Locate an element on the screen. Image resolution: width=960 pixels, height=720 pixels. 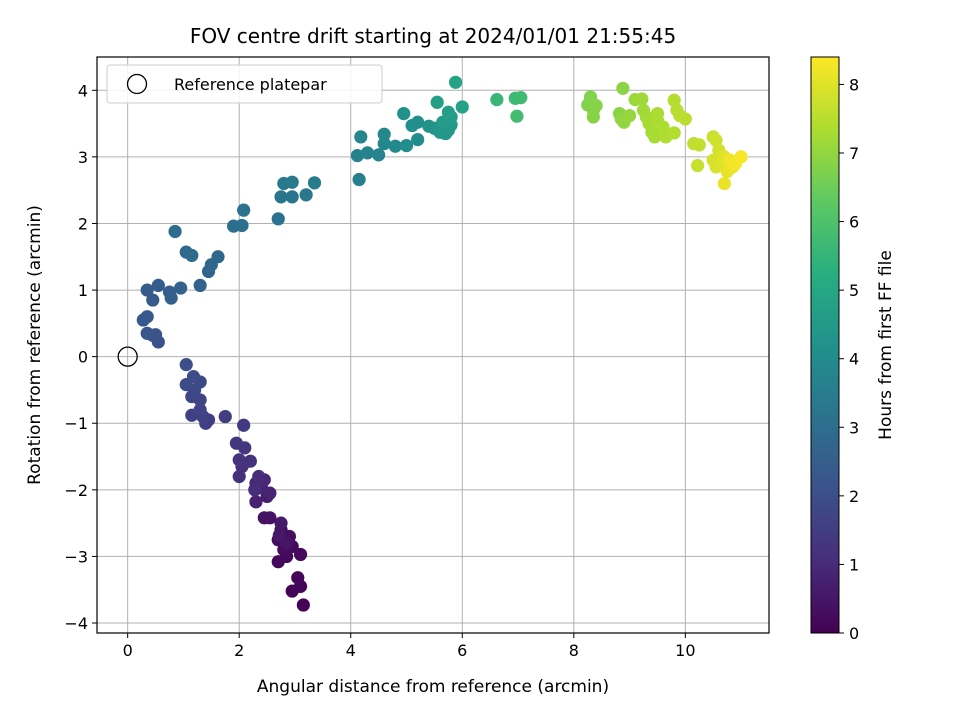
colorbar: 0 1 2 3 4 5 6 7 8 Hours from first FF file is located at coordinates (853, 349).